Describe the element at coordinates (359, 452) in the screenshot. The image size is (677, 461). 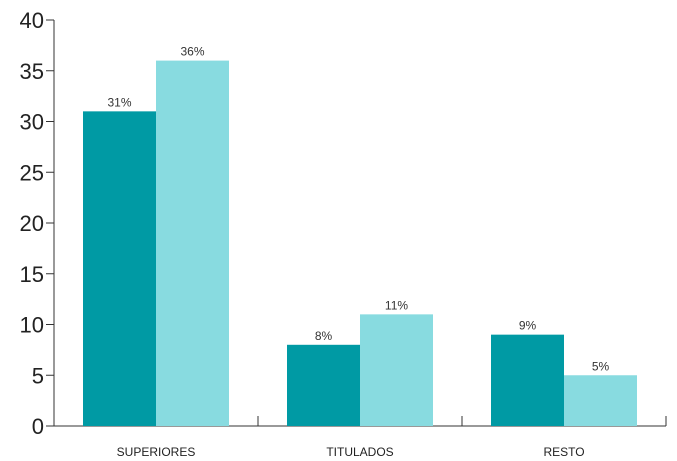
I see `category-label: TITULADOS` at that location.